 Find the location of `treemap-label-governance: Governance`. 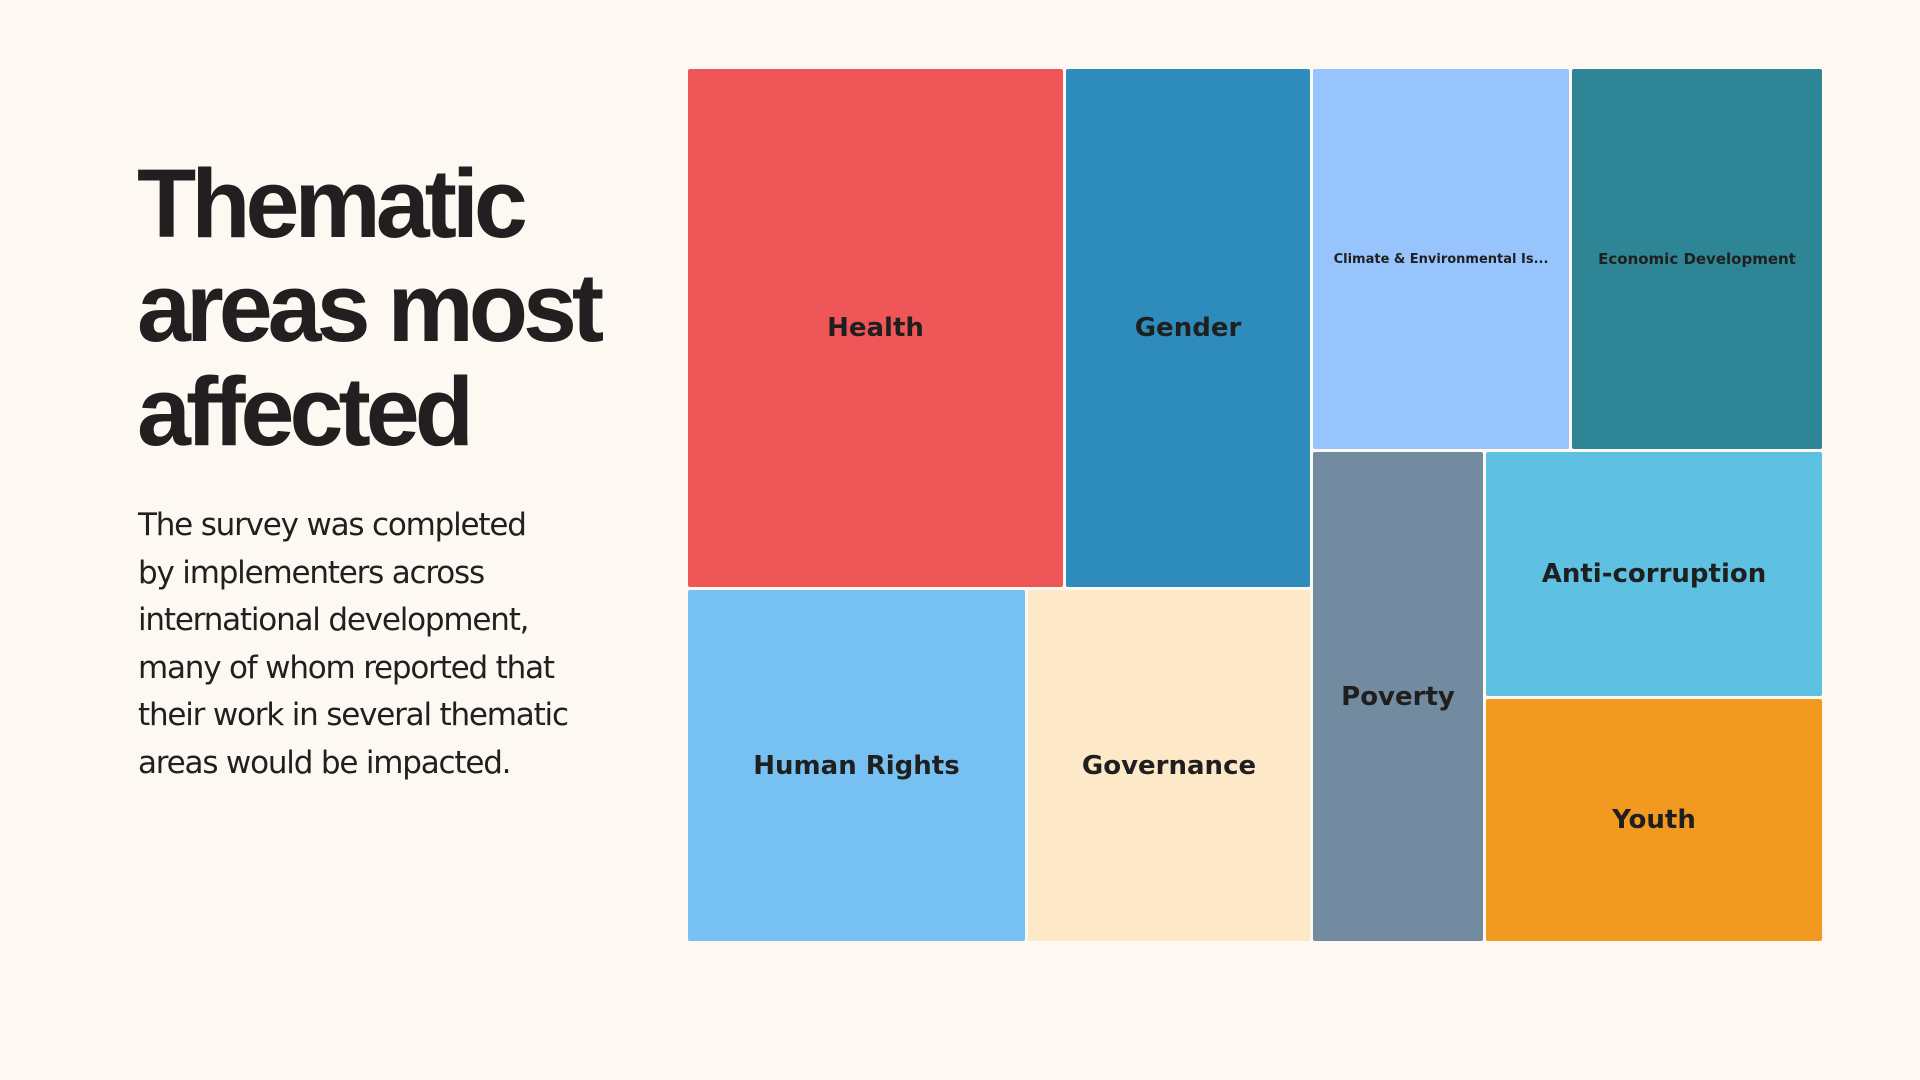

treemap-label-governance: Governance is located at coordinates (1169, 765).